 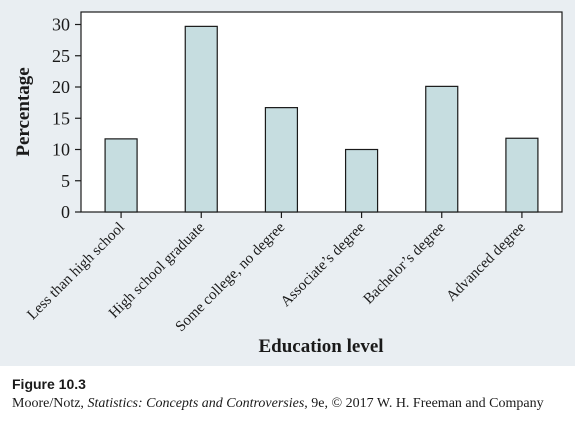 What do you see at coordinates (196, 403) in the screenshot?
I see `credit-book-title: Statistics: Concepts and Controversies` at bounding box center [196, 403].